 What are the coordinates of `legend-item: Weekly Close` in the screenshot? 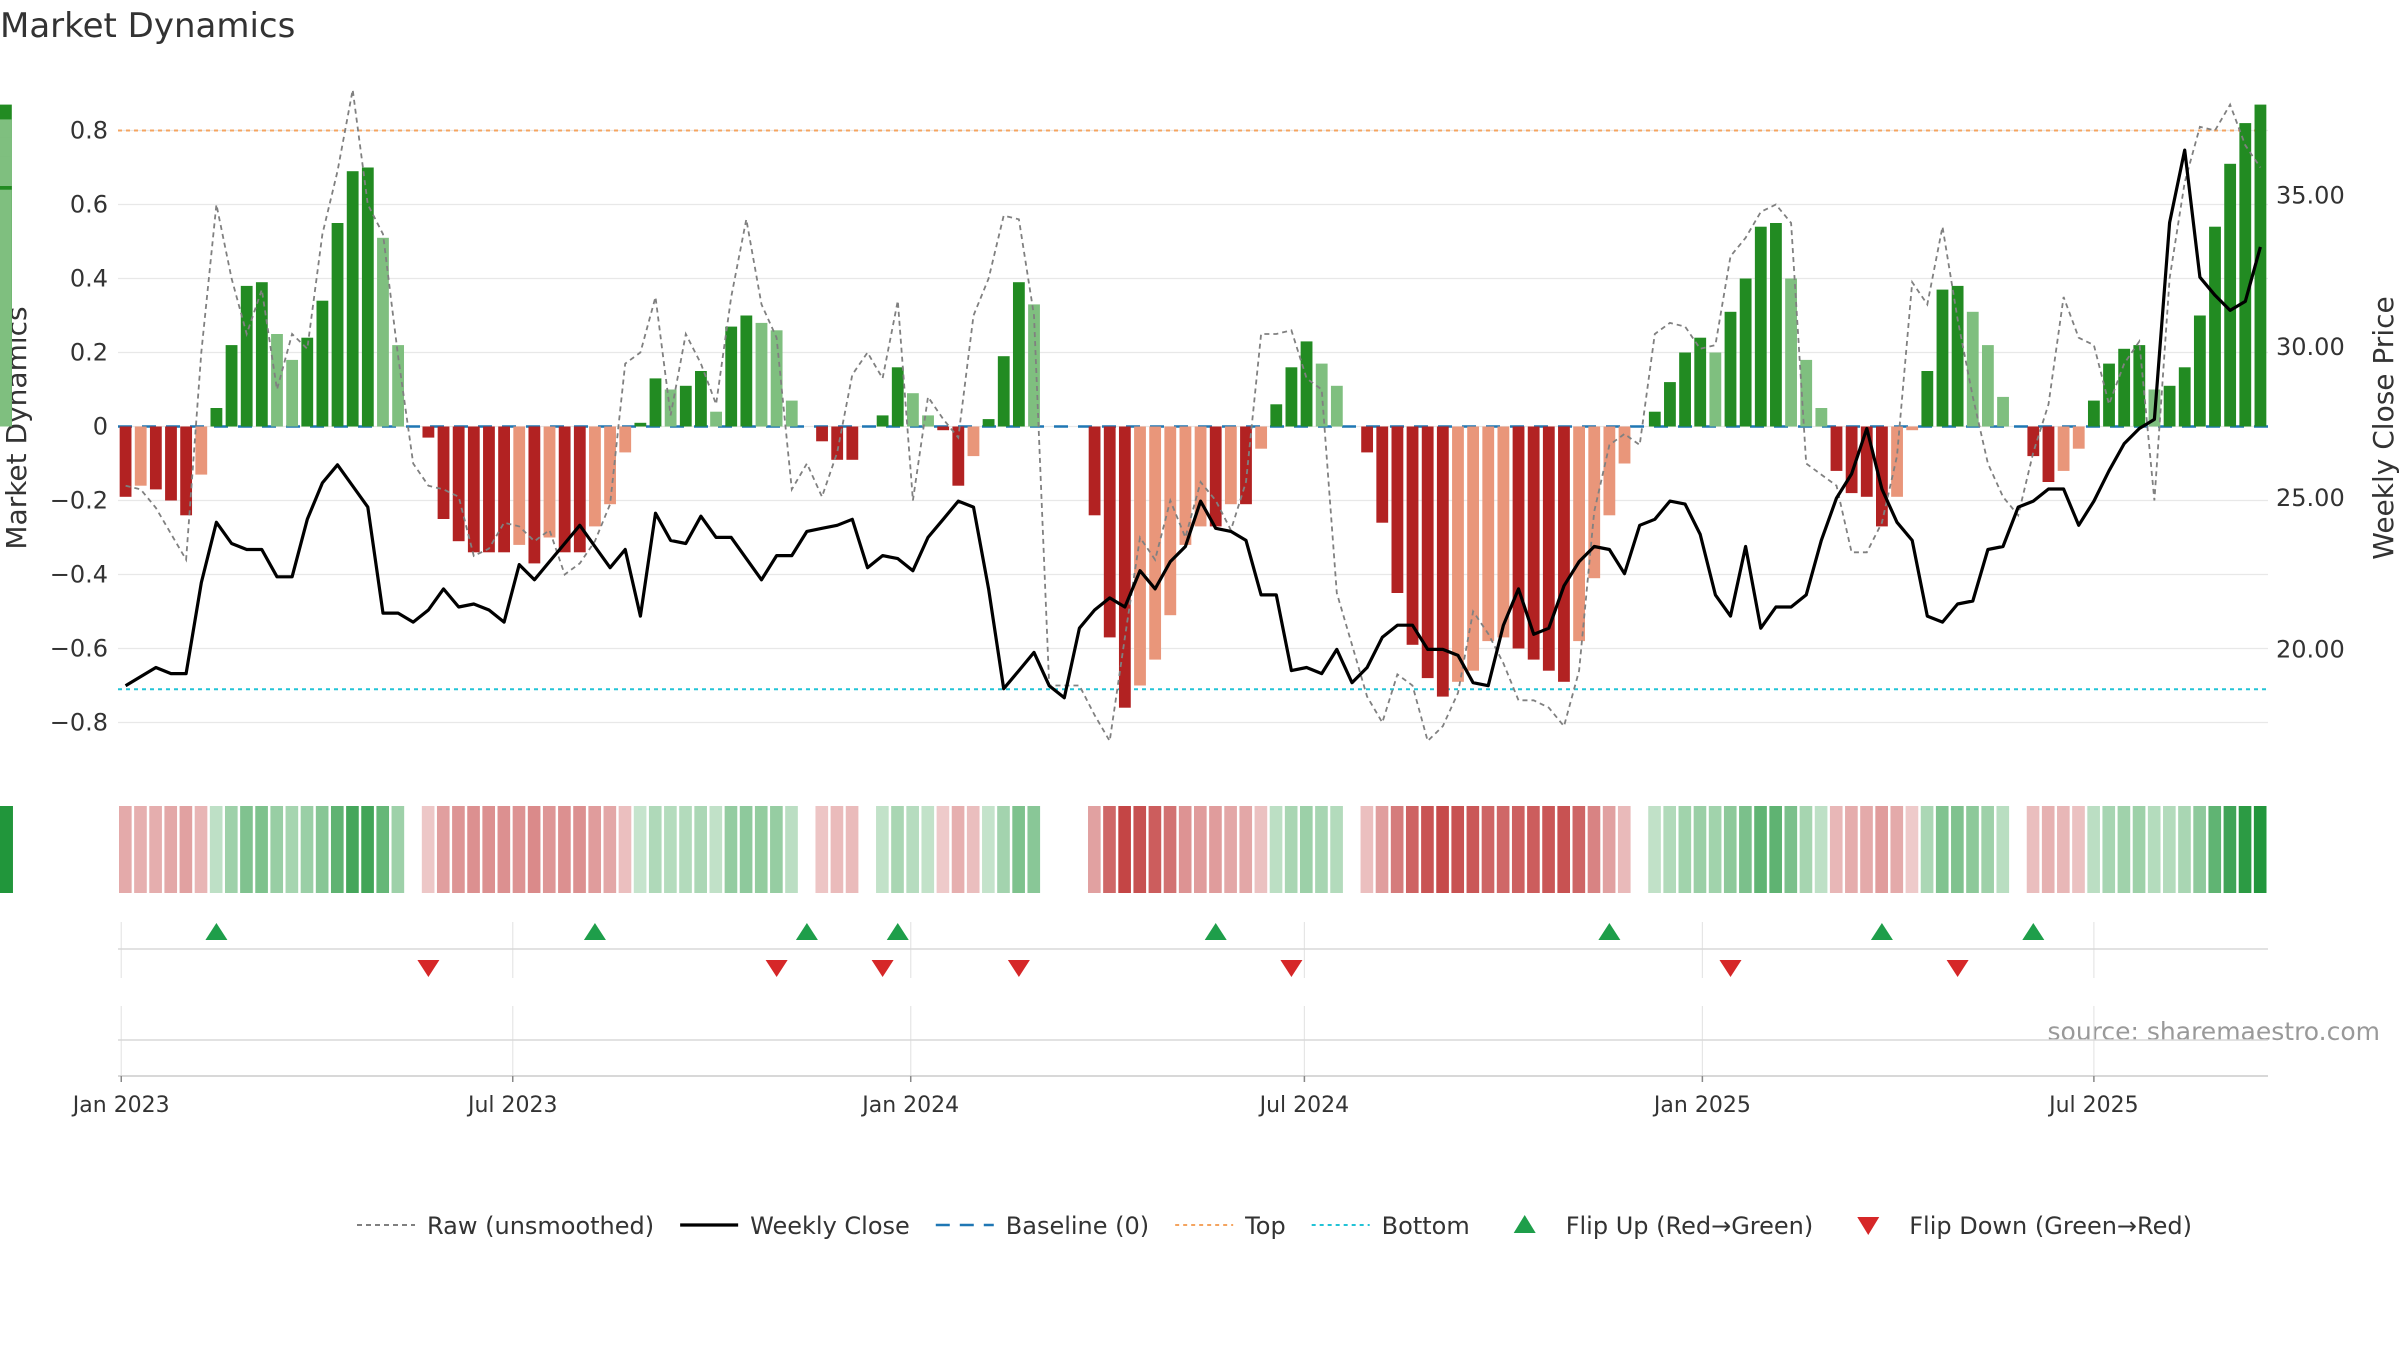 It's located at (795, 1226).